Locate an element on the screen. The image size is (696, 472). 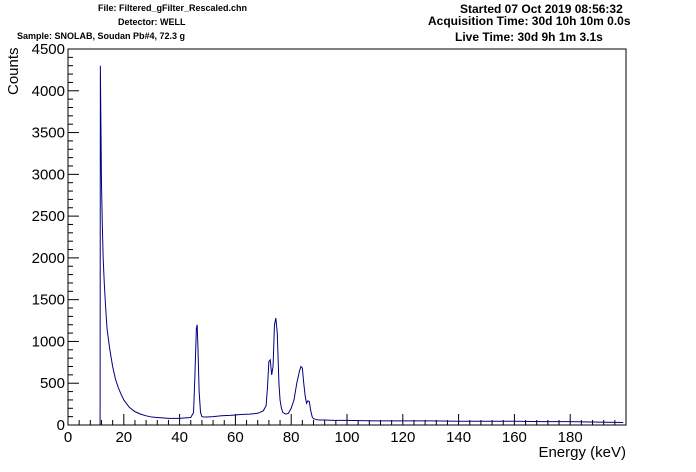
y-tick-label: 1500 is located at coordinates (48, 300).